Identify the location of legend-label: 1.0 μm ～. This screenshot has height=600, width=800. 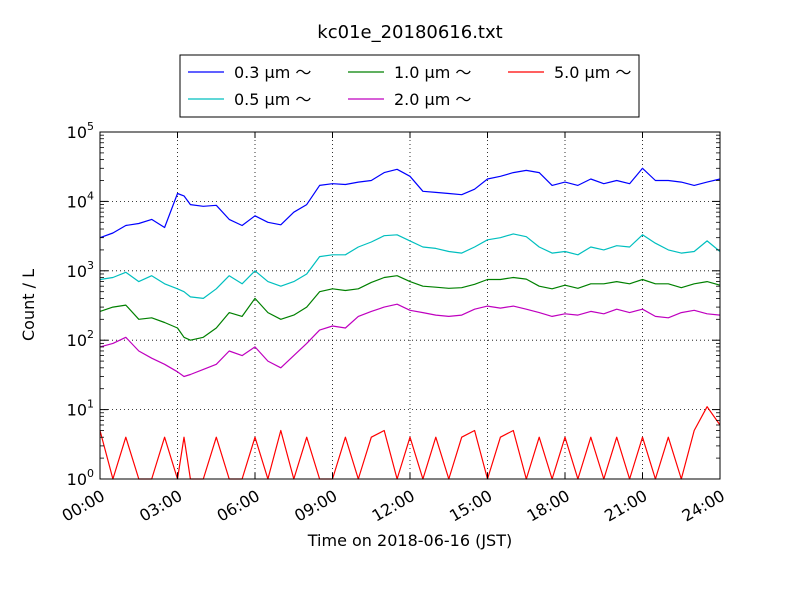
(432, 72).